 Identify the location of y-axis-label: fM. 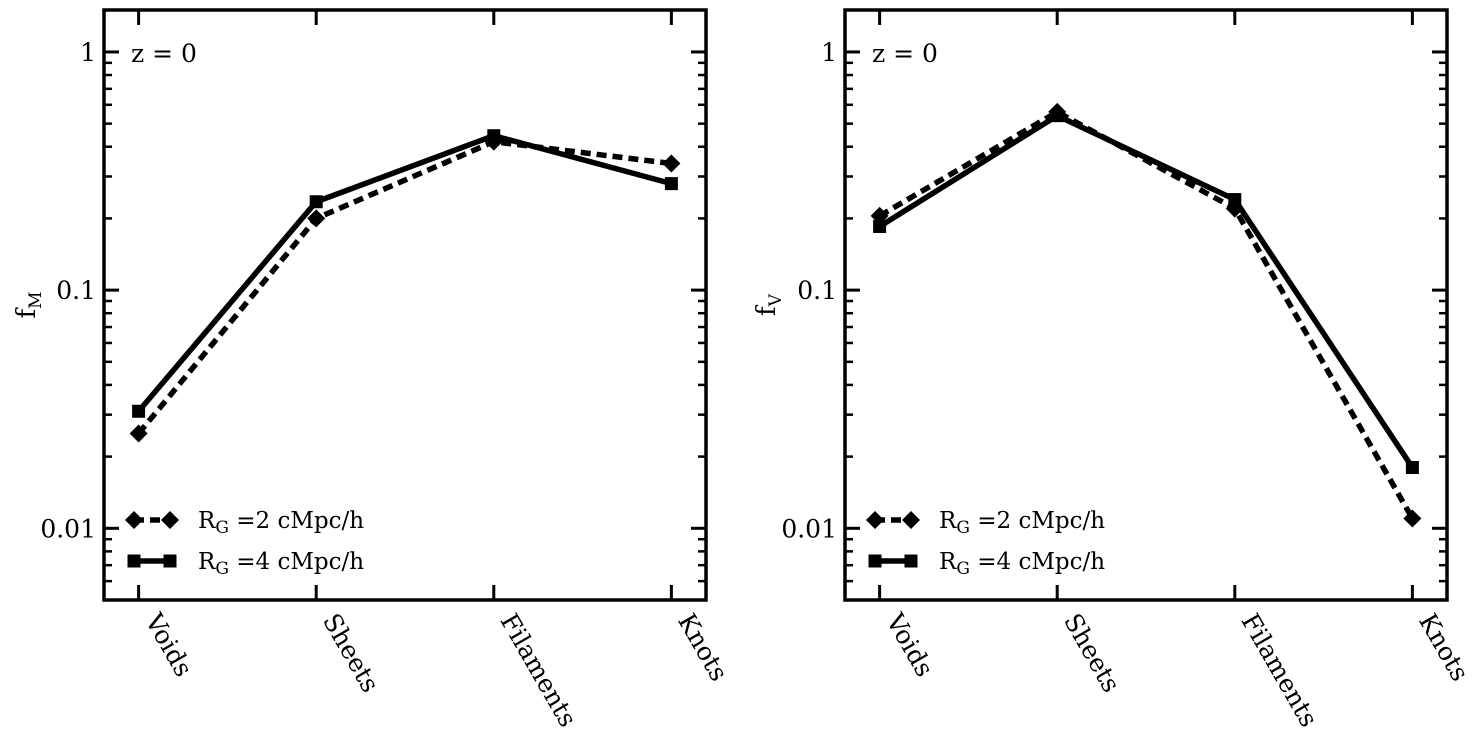
(29, 304).